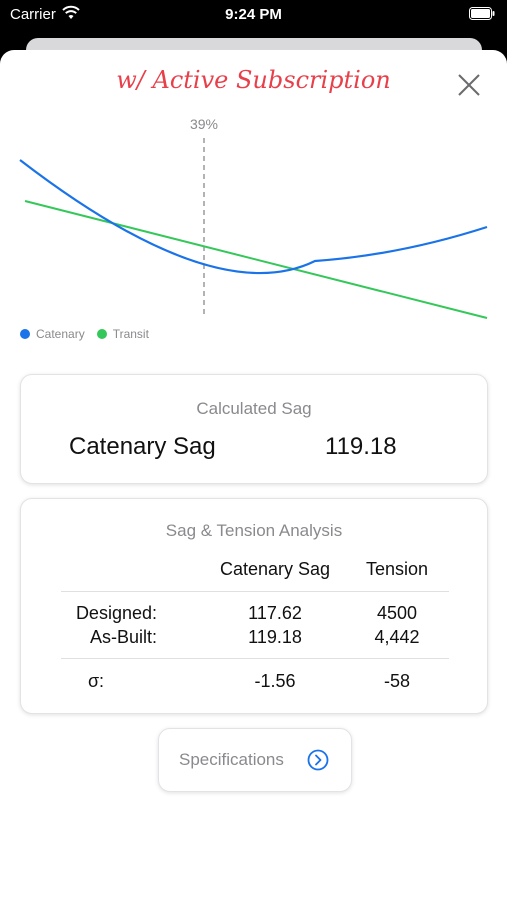  Describe the element at coordinates (25, 334) in the screenshot. I see `legend-dot-catenary` at that location.